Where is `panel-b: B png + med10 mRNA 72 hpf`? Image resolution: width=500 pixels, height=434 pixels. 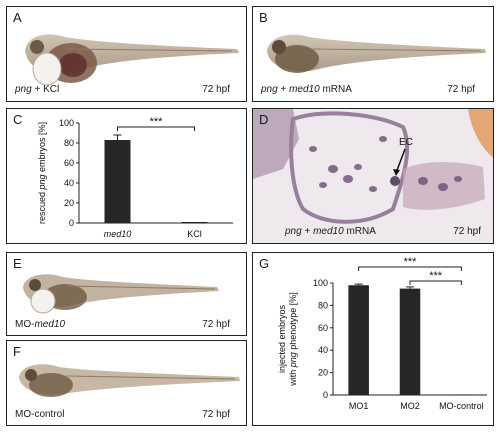
panel-b: B png + med10 mRNA 72 hpf is located at coordinates (373, 54).